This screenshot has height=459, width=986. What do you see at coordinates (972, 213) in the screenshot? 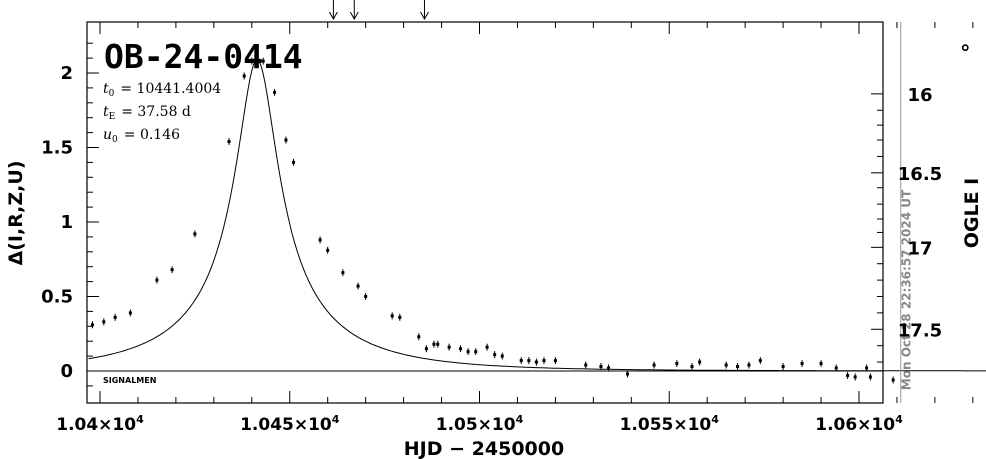
I see `y2-axis-title: OGLE I` at bounding box center [972, 213].